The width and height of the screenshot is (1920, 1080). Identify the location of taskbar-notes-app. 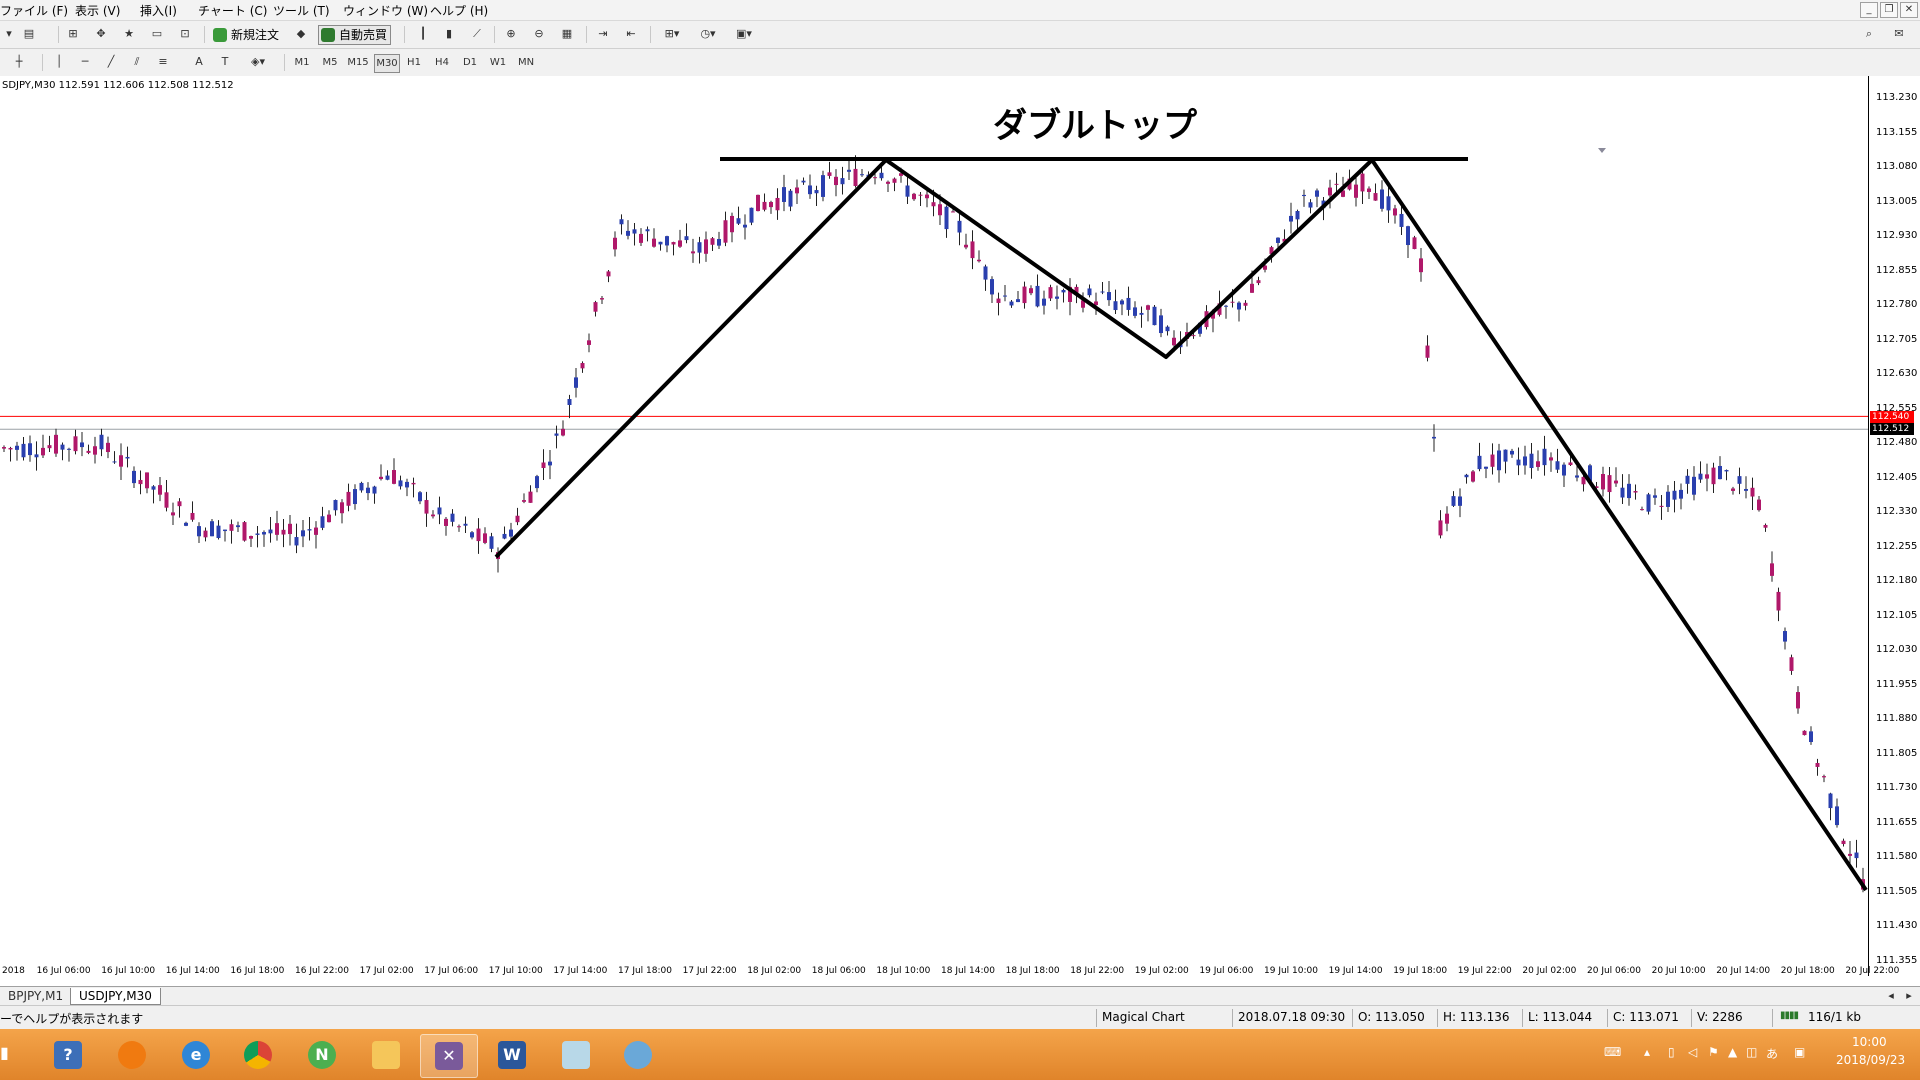
(576, 1055).